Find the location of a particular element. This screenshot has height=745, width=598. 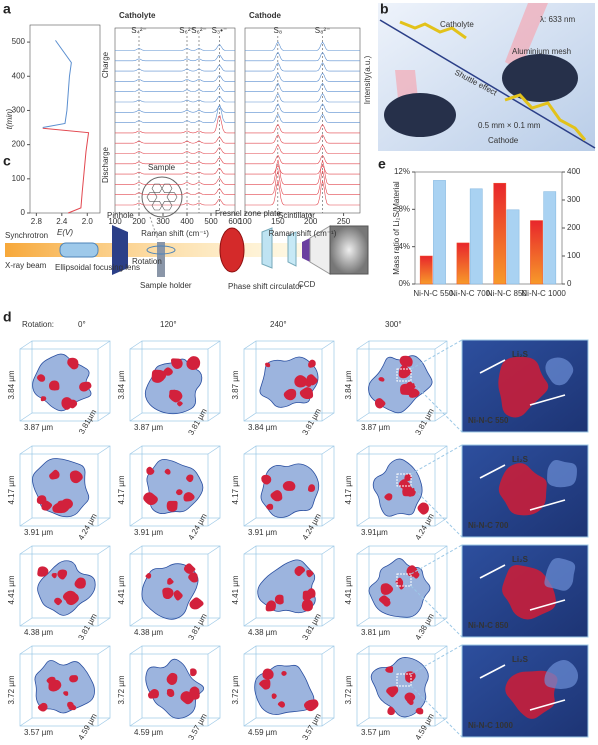

dimension-label: 3.81 µm is located at coordinates (197, 627).